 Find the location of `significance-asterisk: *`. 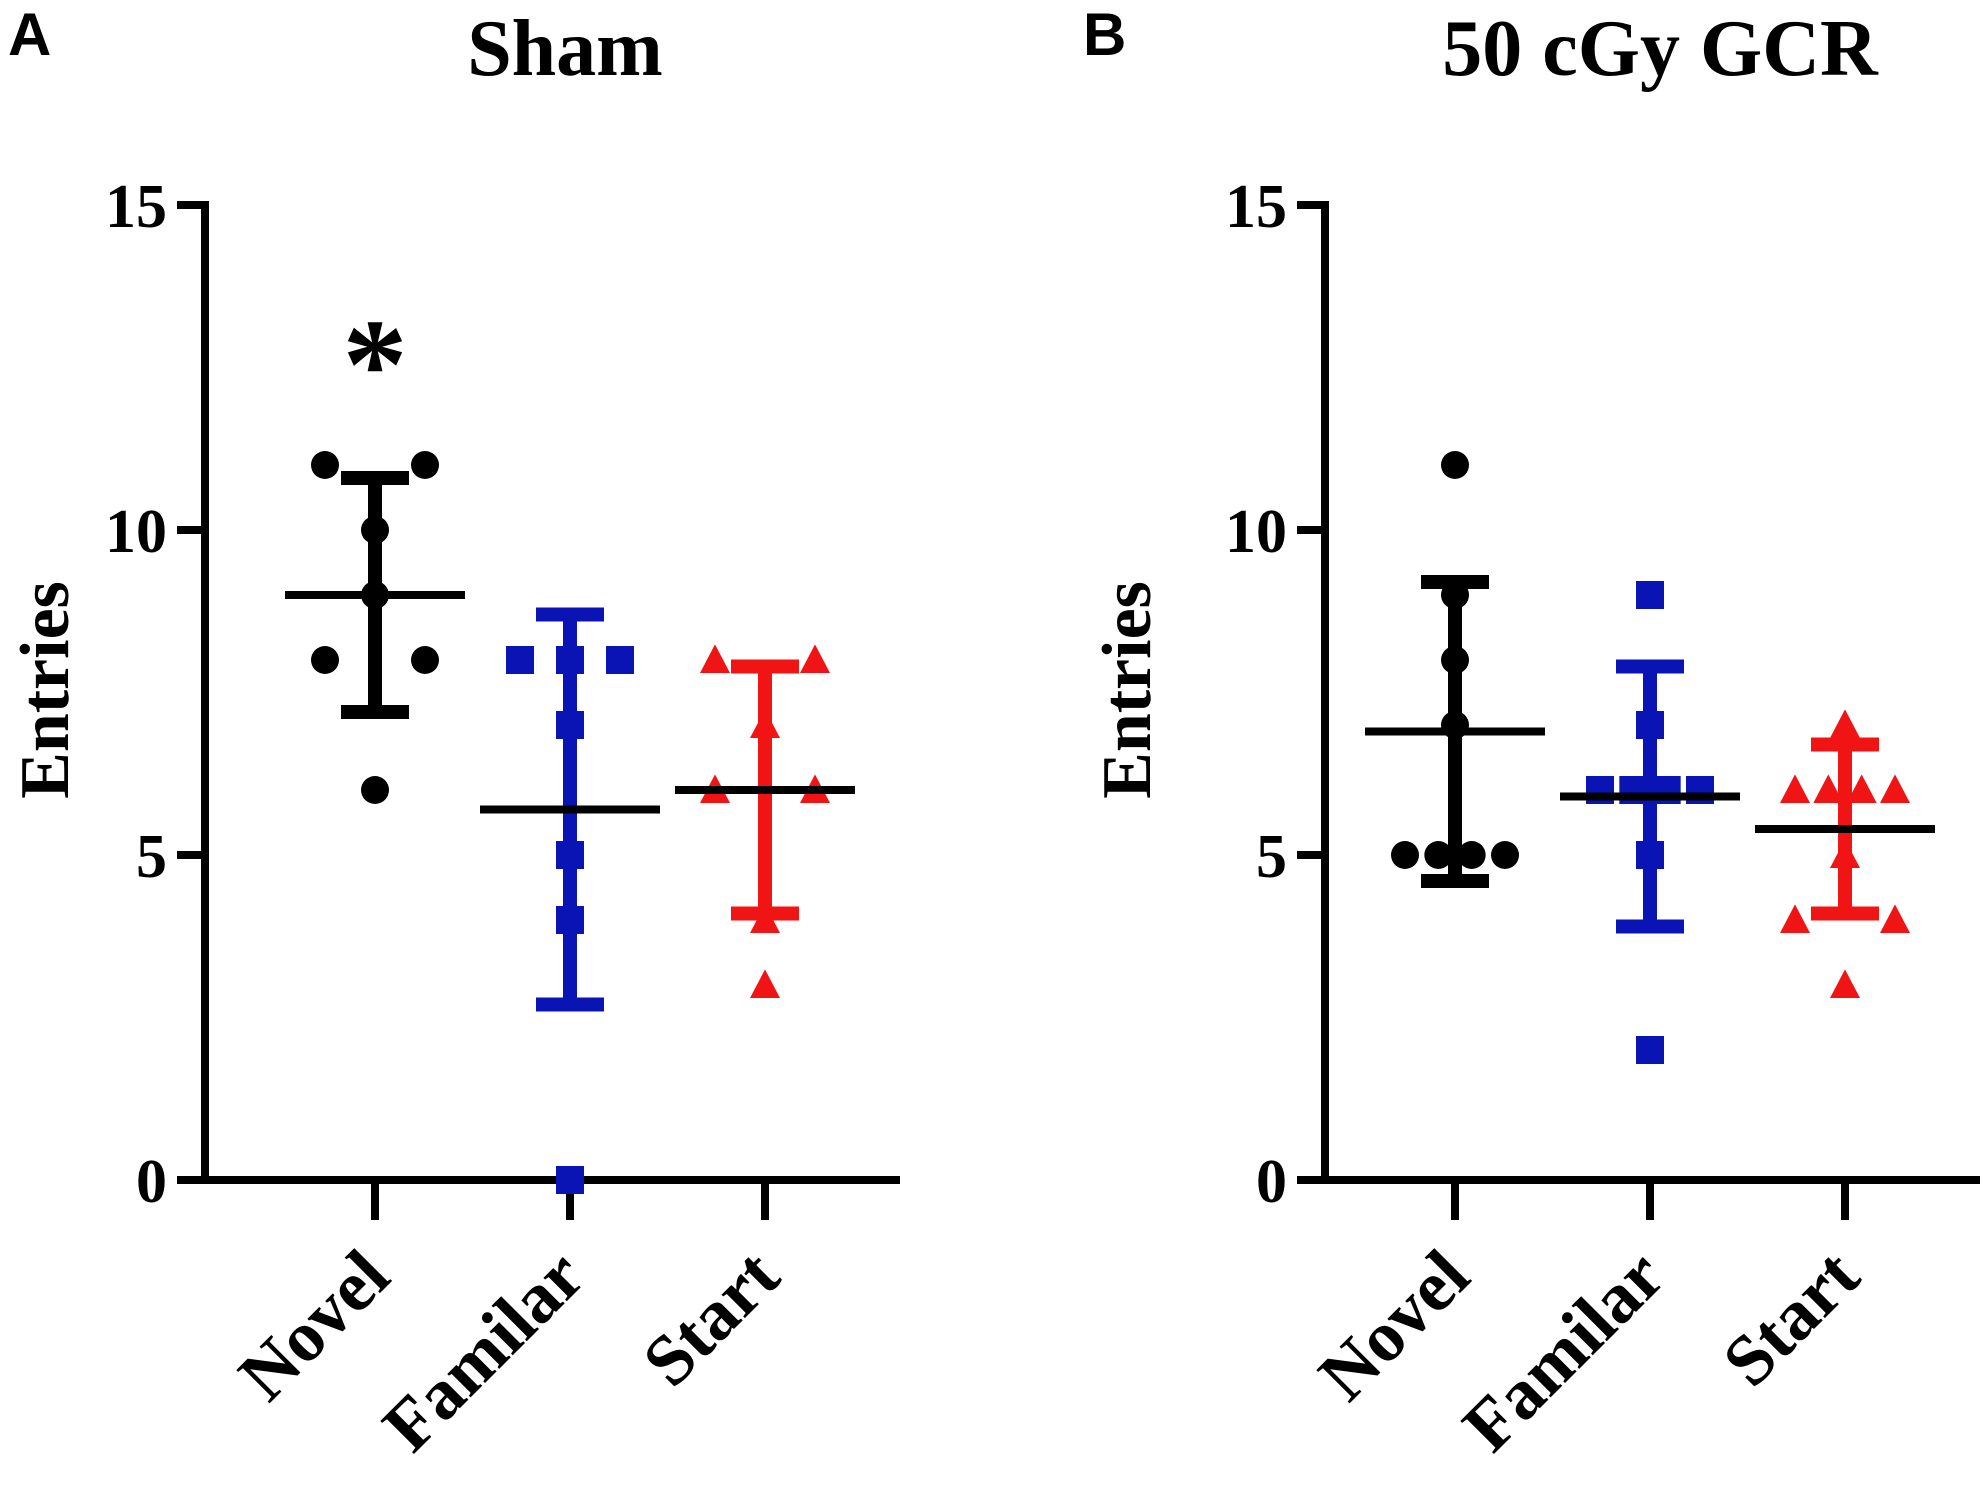

significance-asterisk: * is located at coordinates (375, 365).